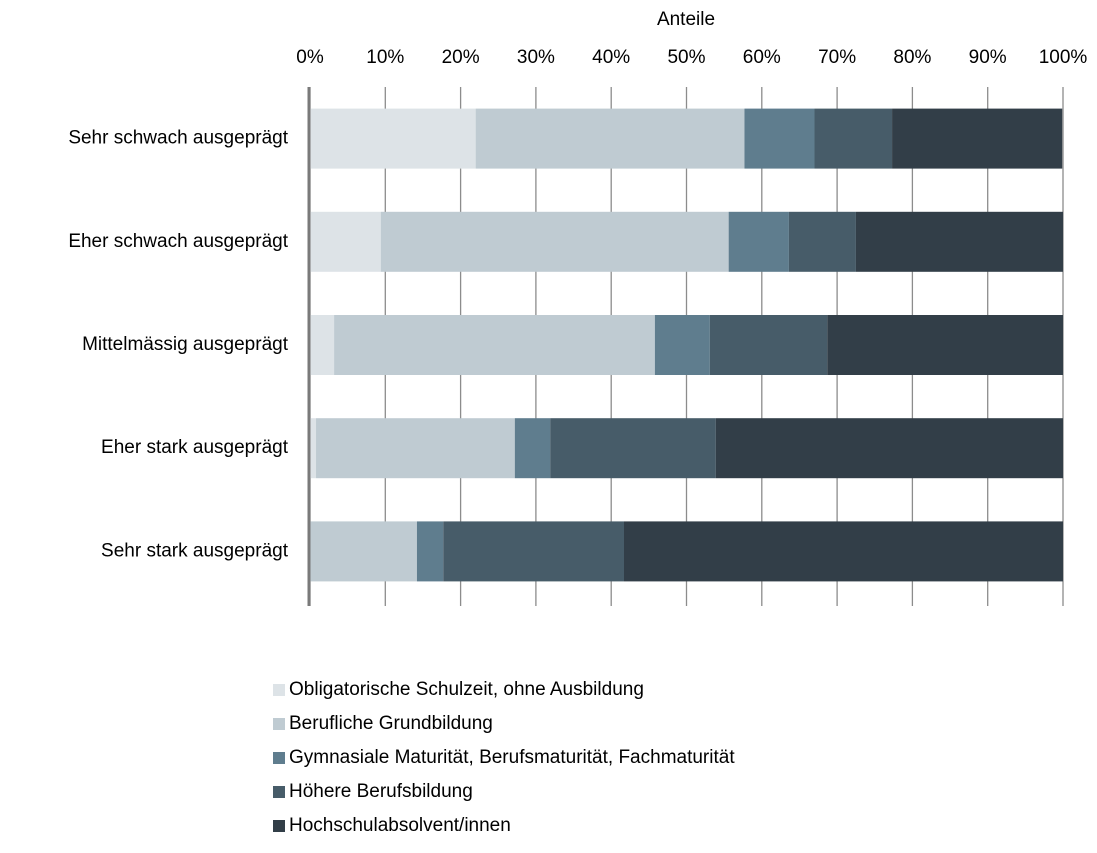 Image resolution: width=1097 pixels, height=853 pixels. I want to click on x-tick-label: 70%, so click(837, 57).